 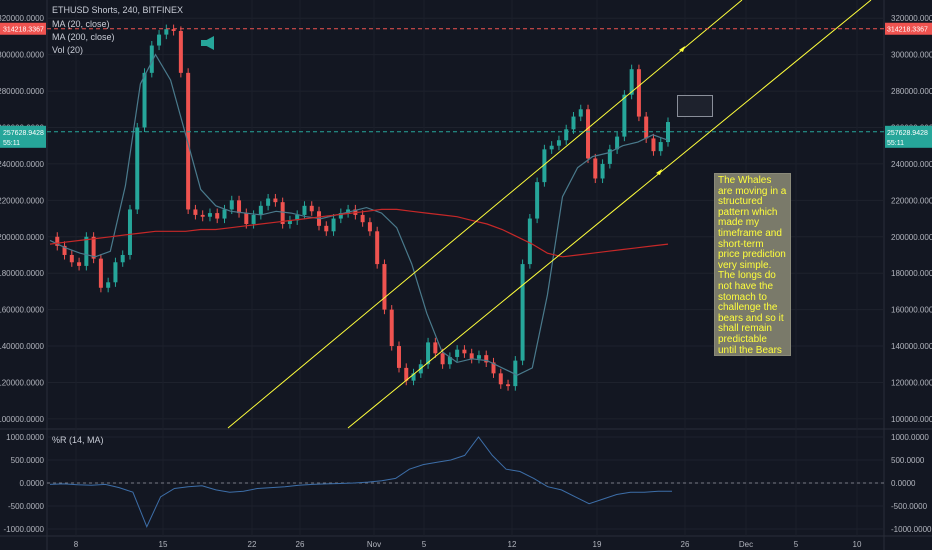 What do you see at coordinates (903, 483) in the screenshot?
I see `osc-tick-right: 0.0000` at bounding box center [903, 483].